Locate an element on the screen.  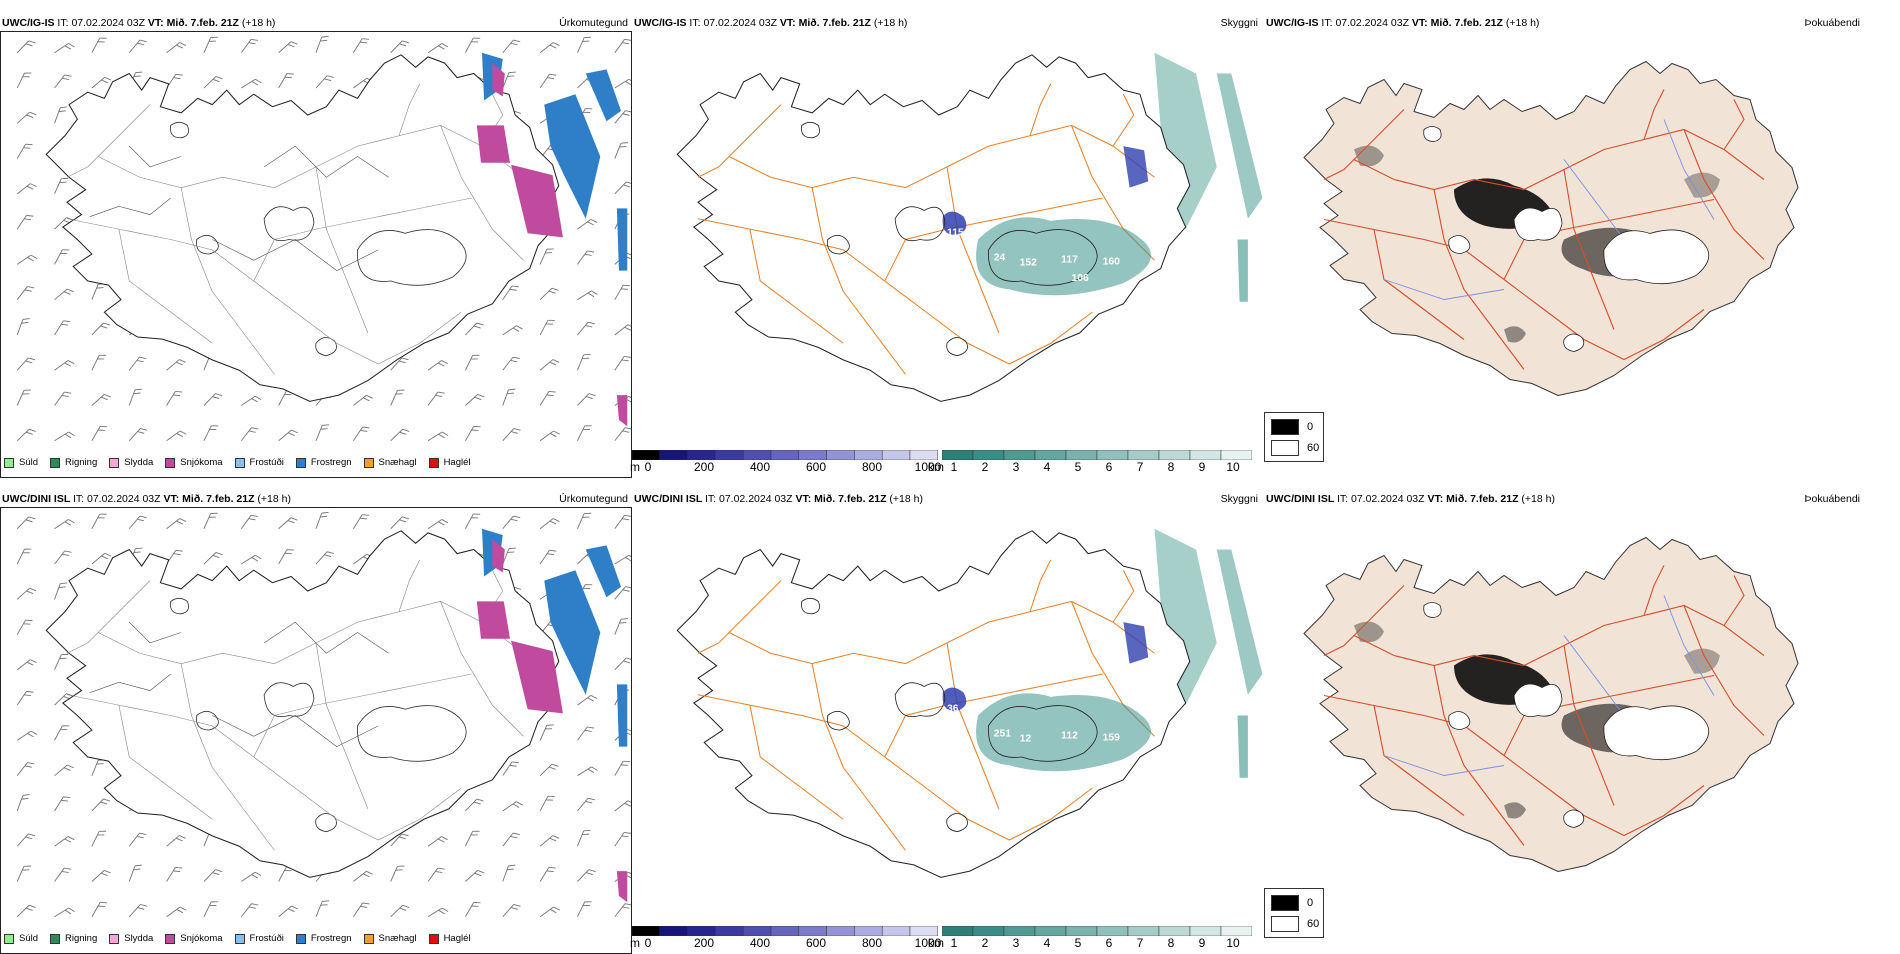
colorbar-tick-label: 1000 is located at coordinates (928, 943).